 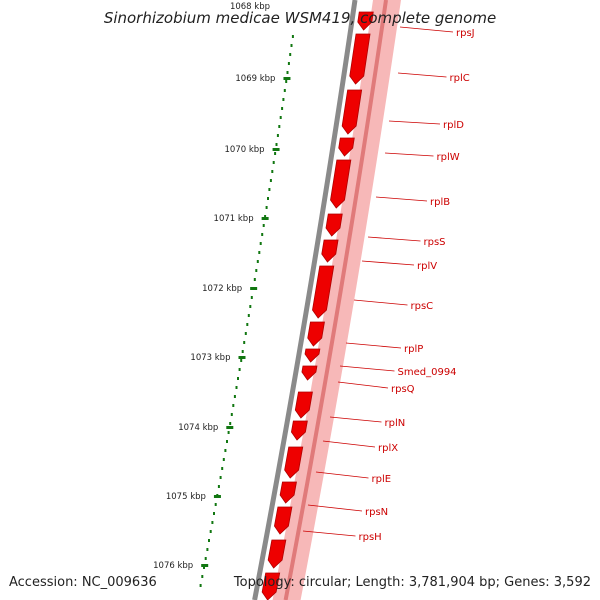 I want to click on ruler-tick-label: 1076 kbp, so click(x=173, y=566).